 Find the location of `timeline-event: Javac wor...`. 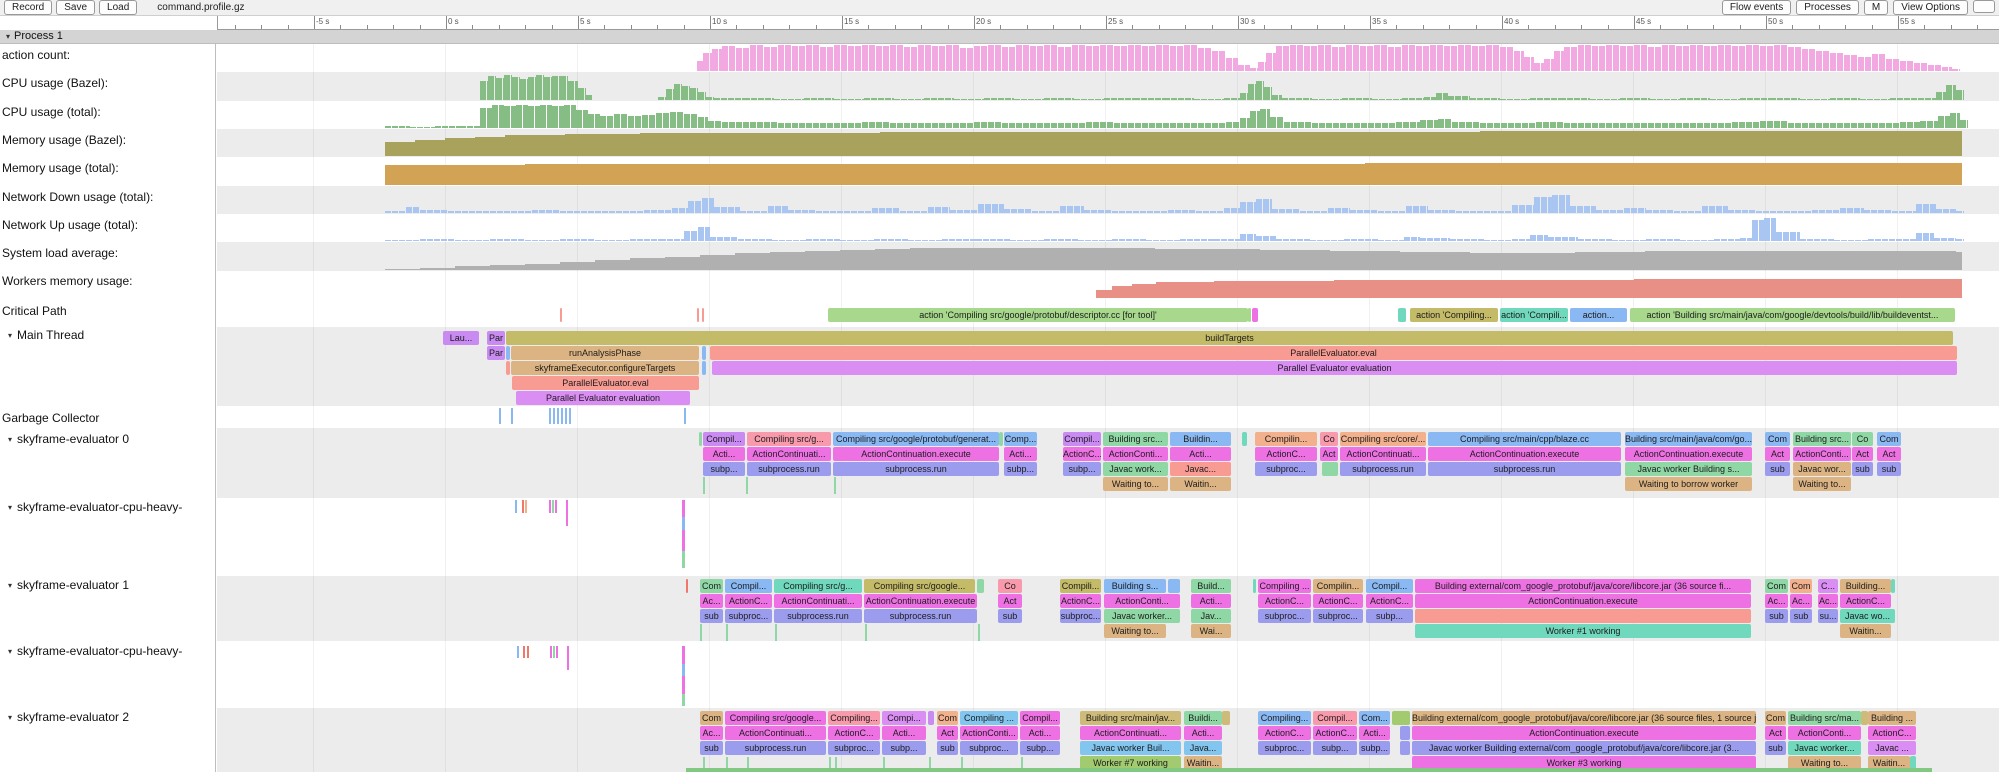

timeline-event: Javac wor... is located at coordinates (1822, 469).